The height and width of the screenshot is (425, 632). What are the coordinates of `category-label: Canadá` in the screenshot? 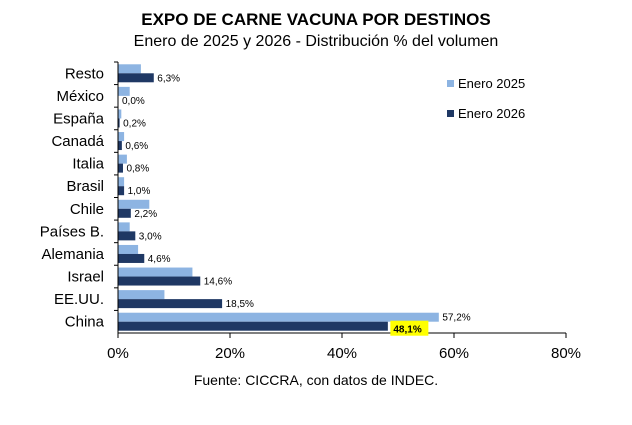 It's located at (77, 141).